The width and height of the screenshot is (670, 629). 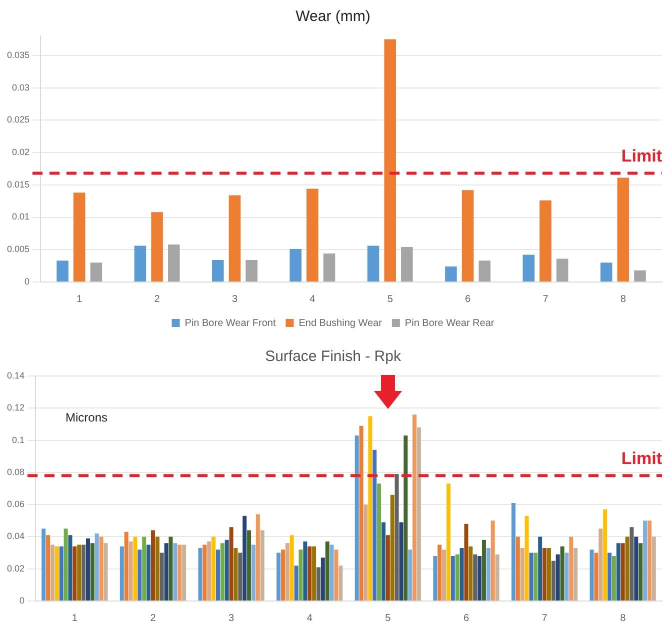 I want to click on y-tick-label: 0.035, so click(x=18, y=55).